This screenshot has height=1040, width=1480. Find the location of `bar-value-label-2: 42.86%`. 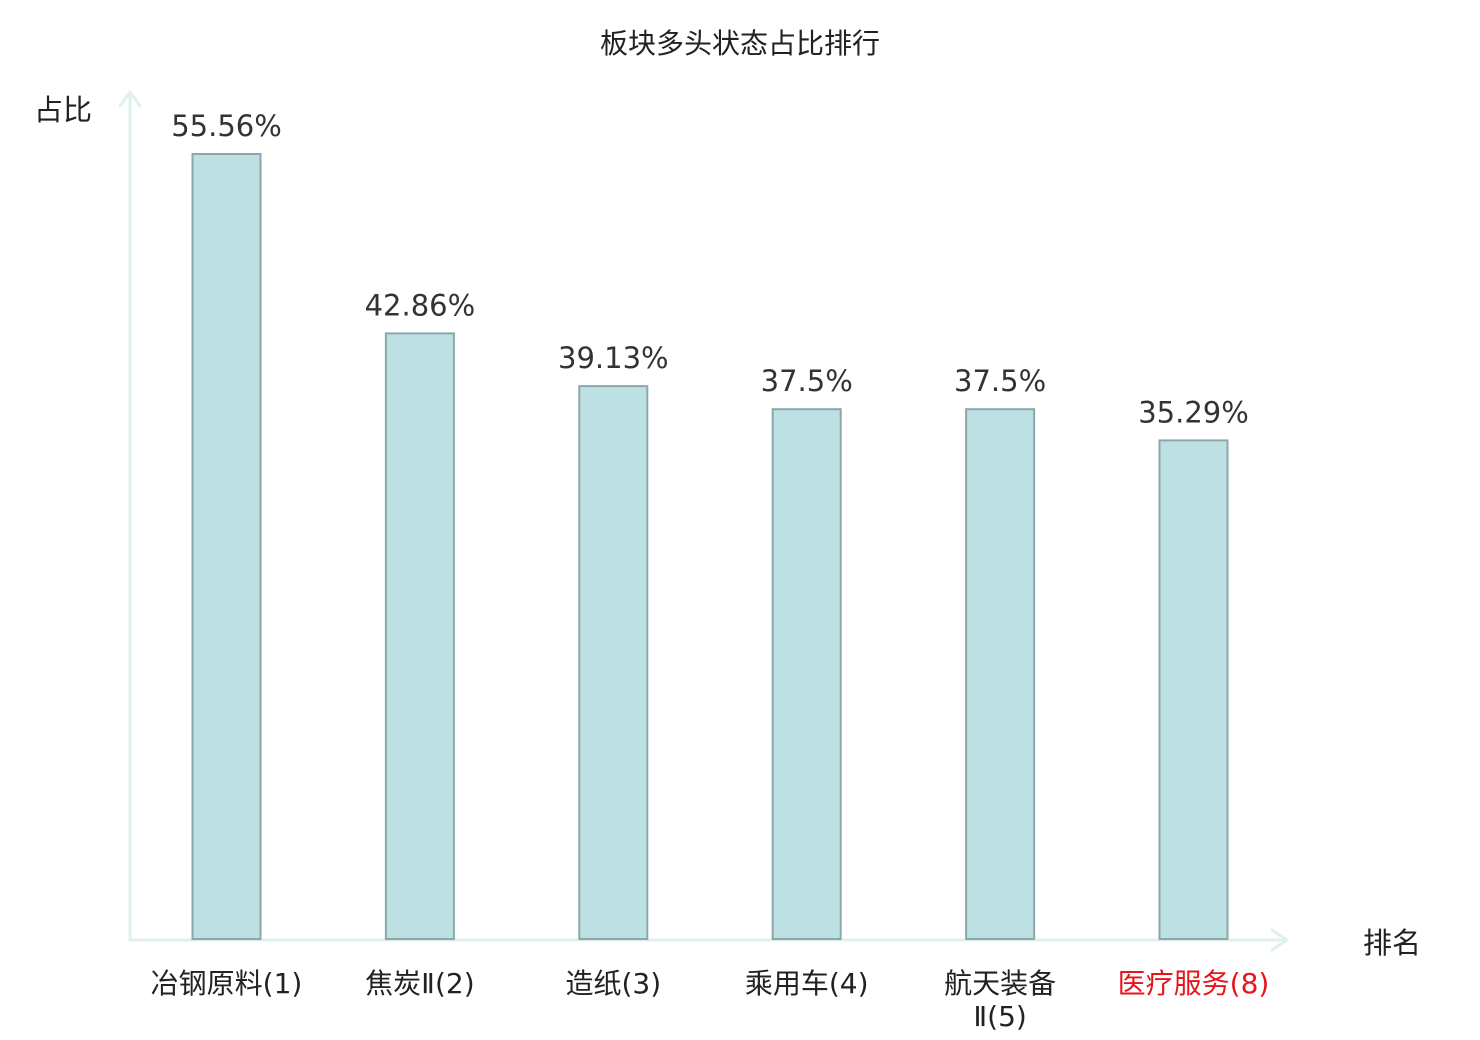

bar-value-label-2: 42.86% is located at coordinates (420, 305).